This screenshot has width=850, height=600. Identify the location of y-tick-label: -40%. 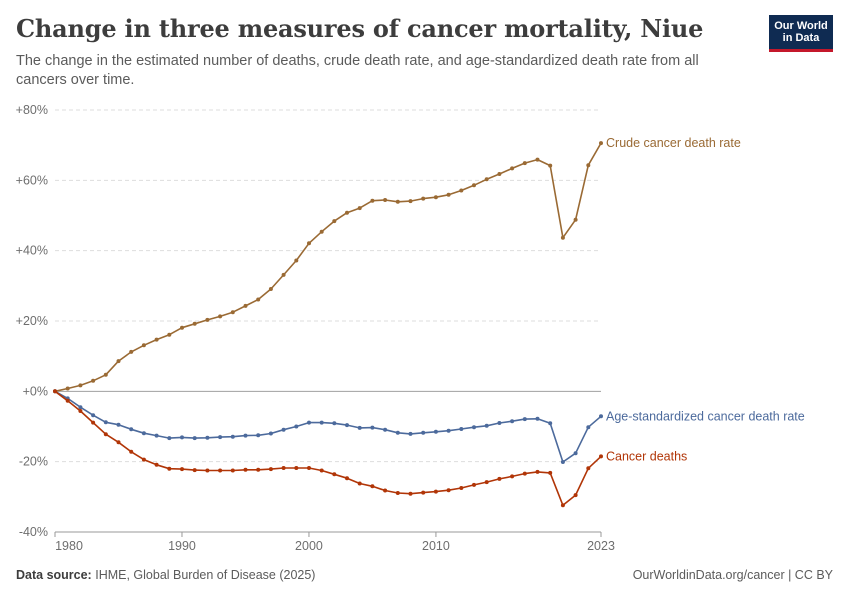
(33, 532).